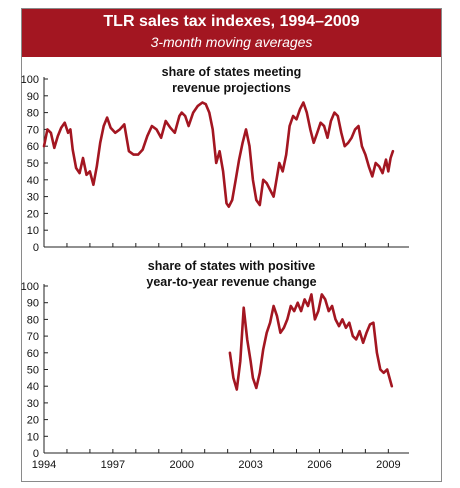  I want to click on x-tick-label: 2006, so click(319, 465).